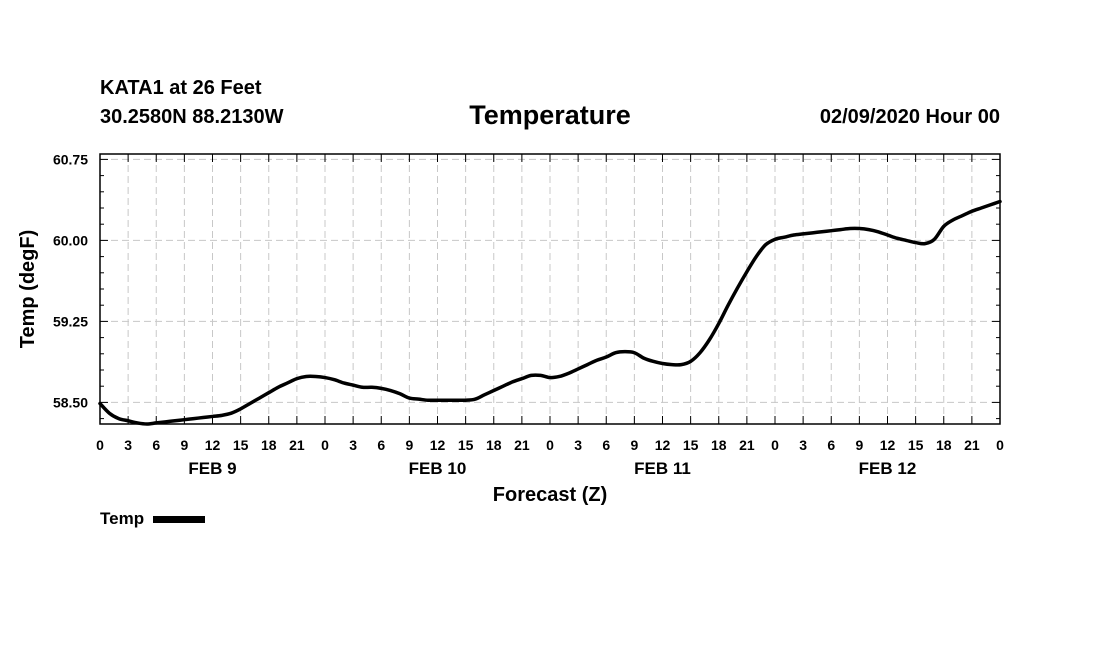 Image resolution: width=1100 pixels, height=650 pixels. I want to click on x-axis-label: Forecast (Z), so click(550, 495).